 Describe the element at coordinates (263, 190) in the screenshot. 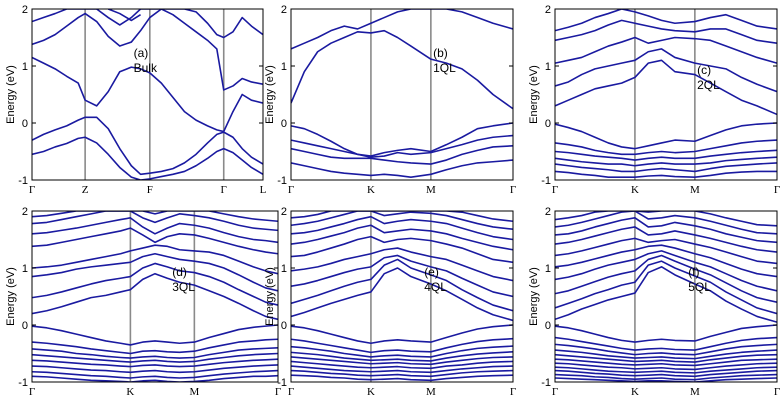

I see `kpoint-label: L` at that location.